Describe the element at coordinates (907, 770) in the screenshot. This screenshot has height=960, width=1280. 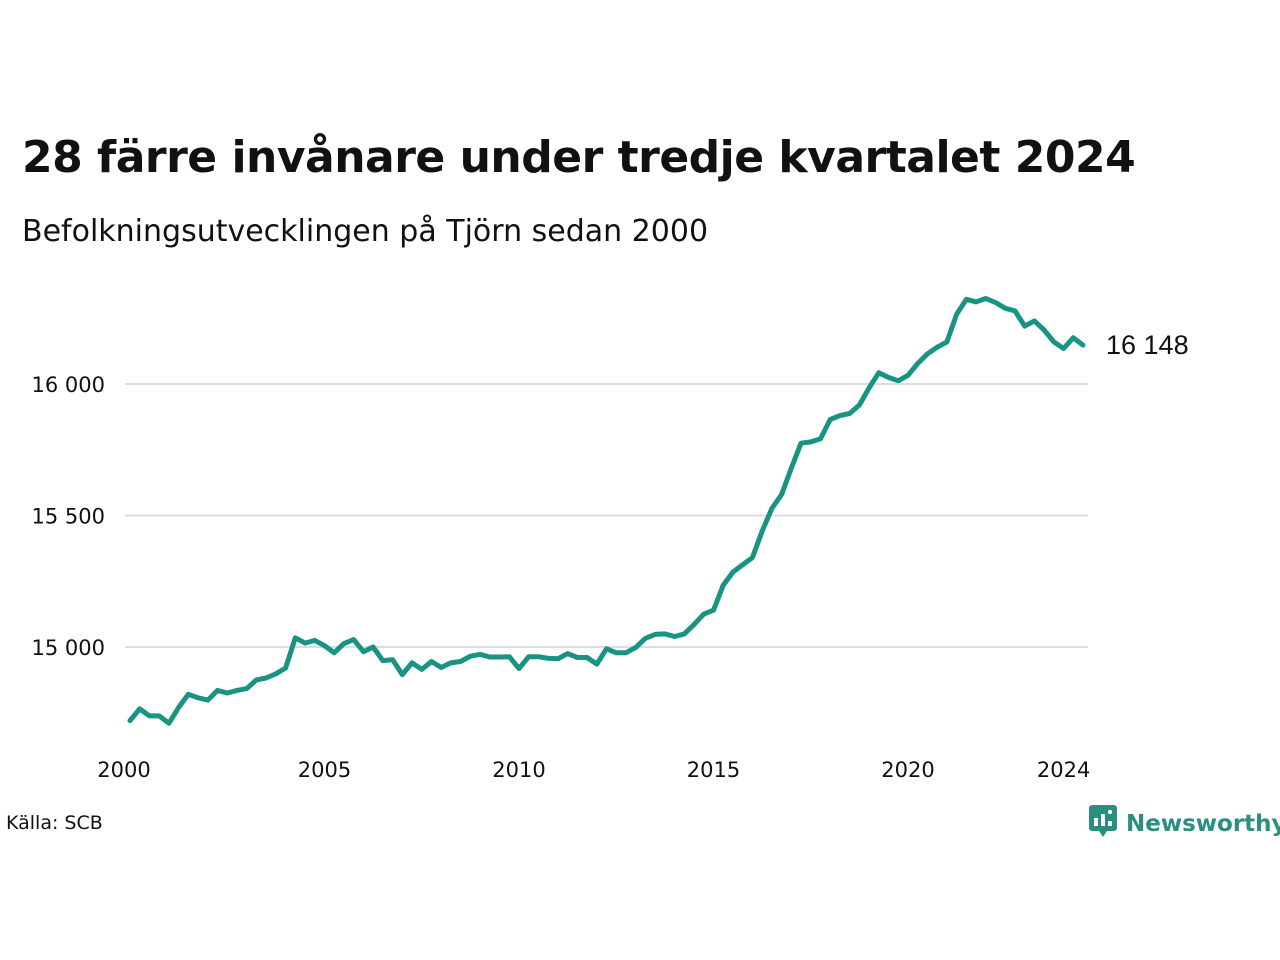
I see `x-tick-label: 2020` at that location.